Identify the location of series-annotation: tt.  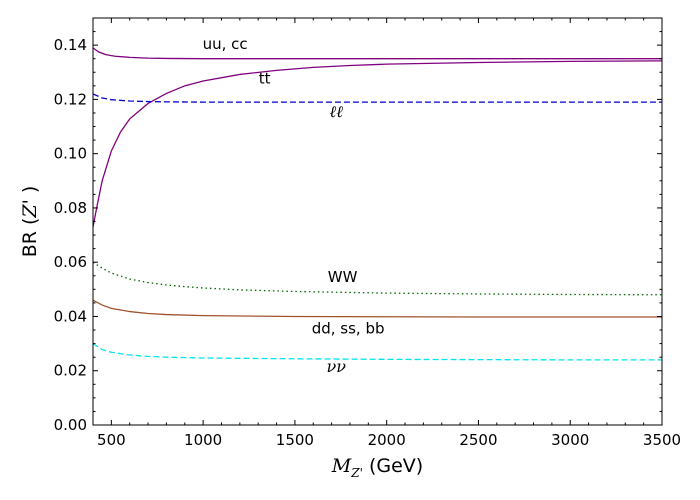
(265, 79).